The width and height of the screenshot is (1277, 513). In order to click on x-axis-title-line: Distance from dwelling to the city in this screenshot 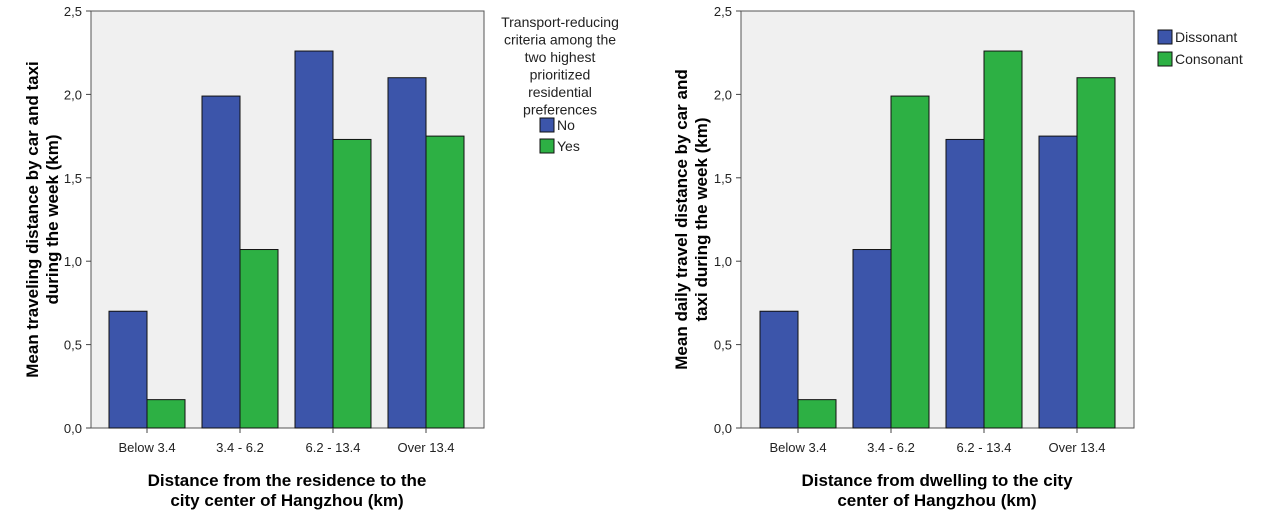, I will do `click(937, 480)`.